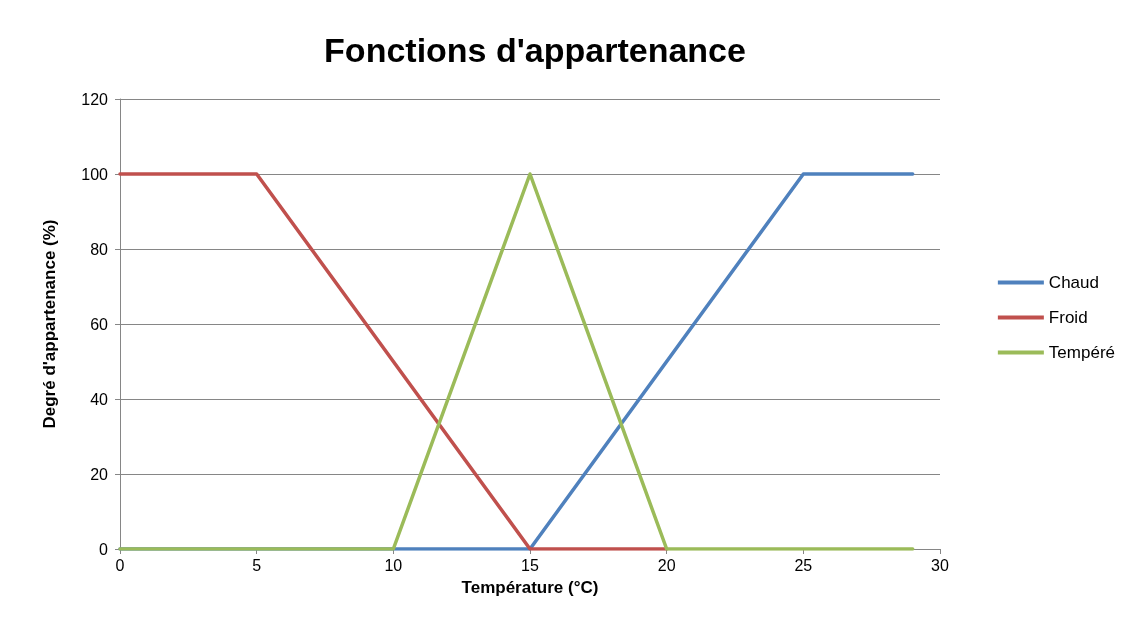  I want to click on y-tick-label: 40, so click(99, 399).